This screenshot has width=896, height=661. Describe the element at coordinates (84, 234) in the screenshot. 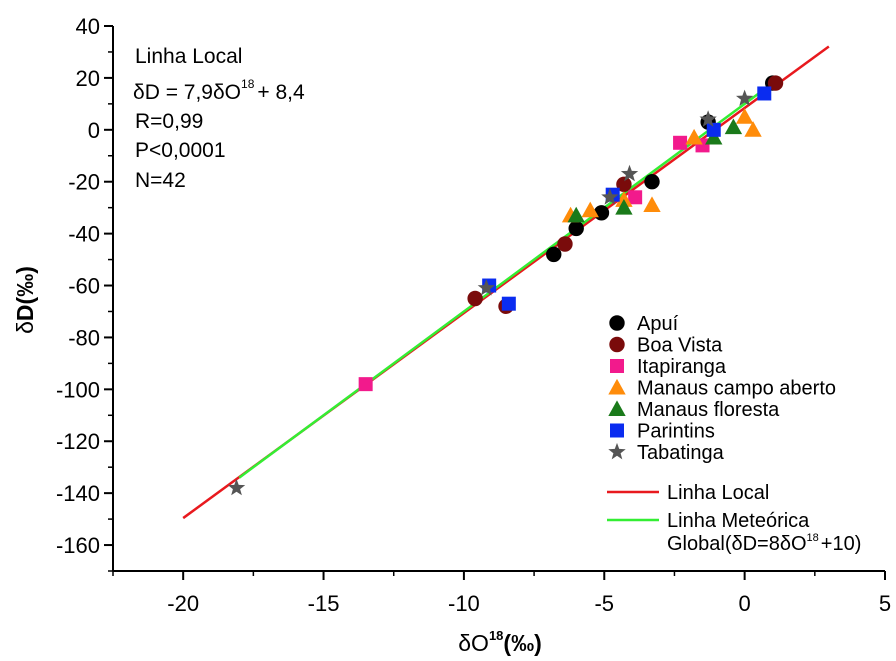

I see `y-tick-label: -40` at that location.